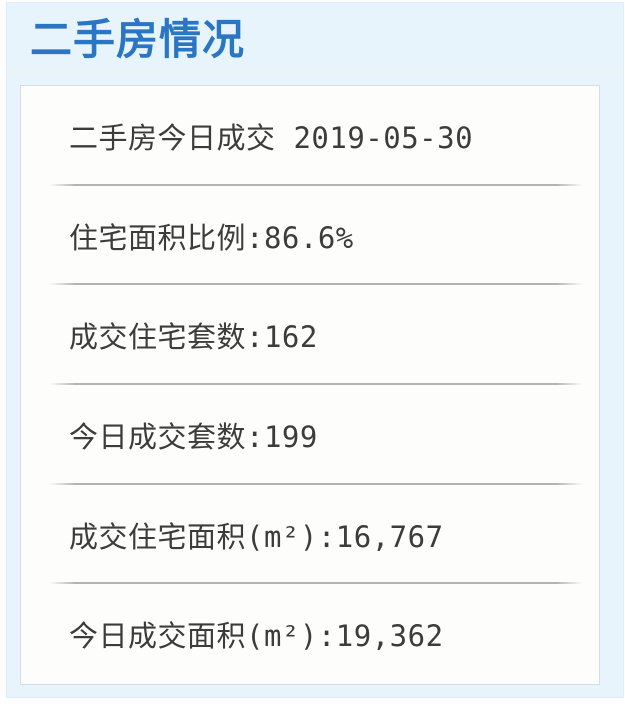 This screenshot has width=625, height=712. Describe the element at coordinates (193, 436) in the screenshot. I see `stat-text: 今日成交套数:199` at that location.